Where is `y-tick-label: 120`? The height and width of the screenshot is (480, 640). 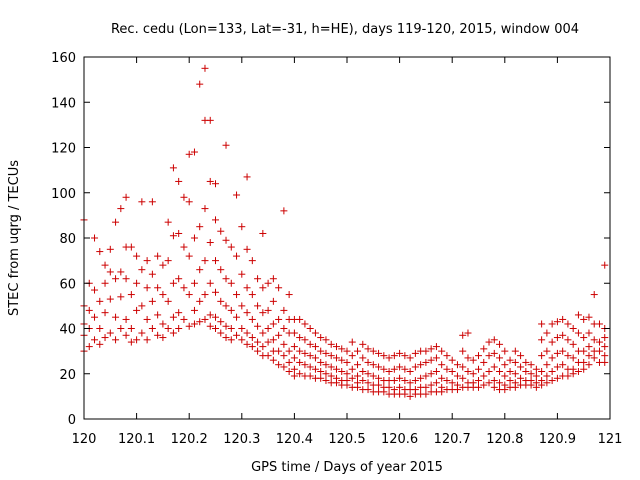 y-tick-label: 120 is located at coordinates (63, 149).